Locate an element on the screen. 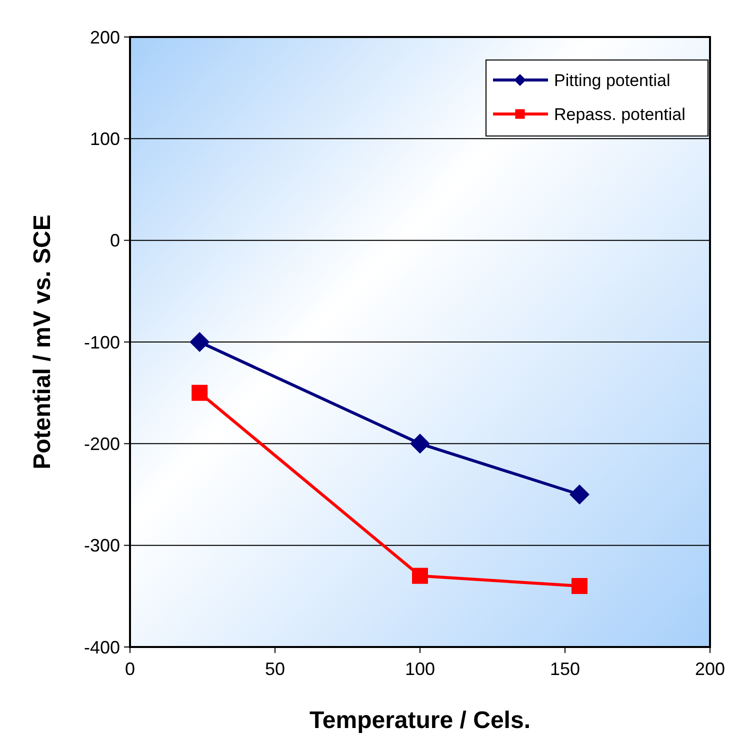  y-tick-label: 0 is located at coordinates (115, 240).